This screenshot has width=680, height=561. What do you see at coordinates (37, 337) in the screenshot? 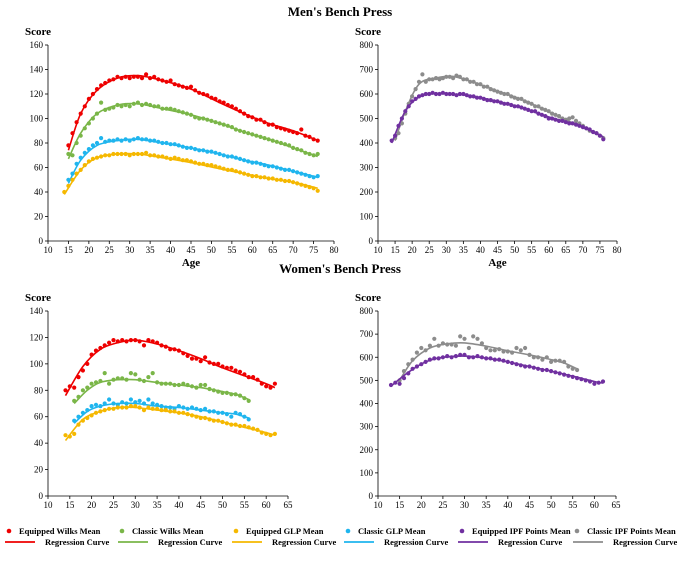
I see `y-tick-label: 120` at bounding box center [37, 337].